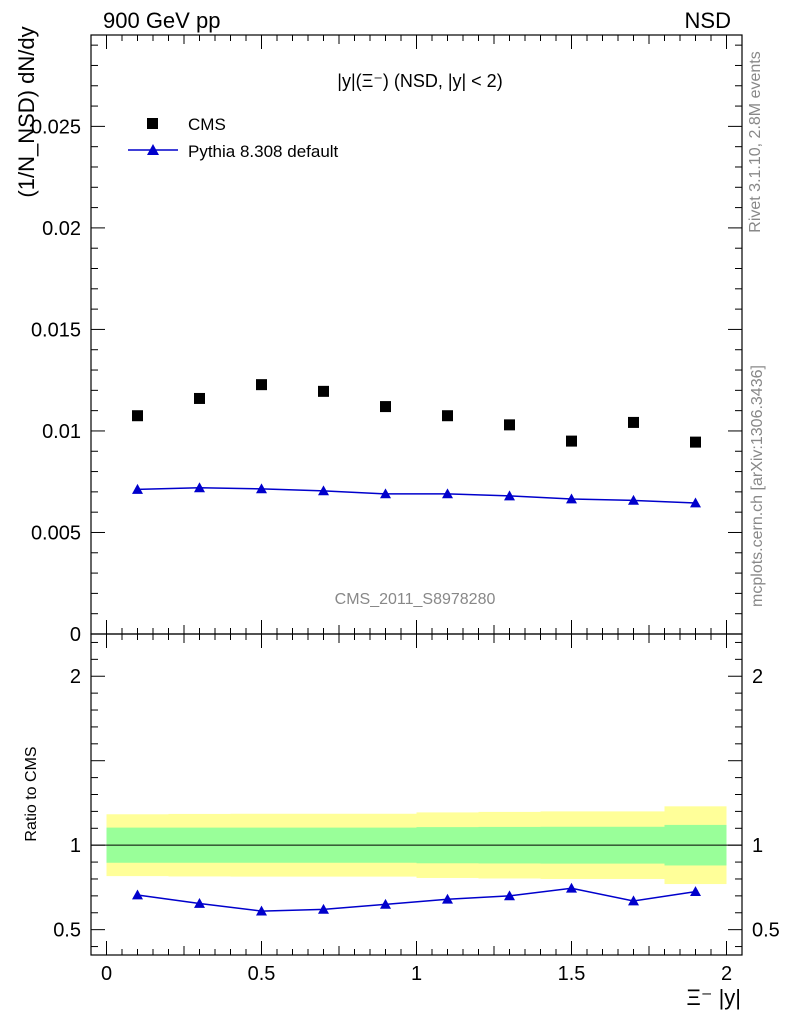 This screenshot has height=1024, width=786. I want to click on x-tick-label: 1.5, so click(572, 974).